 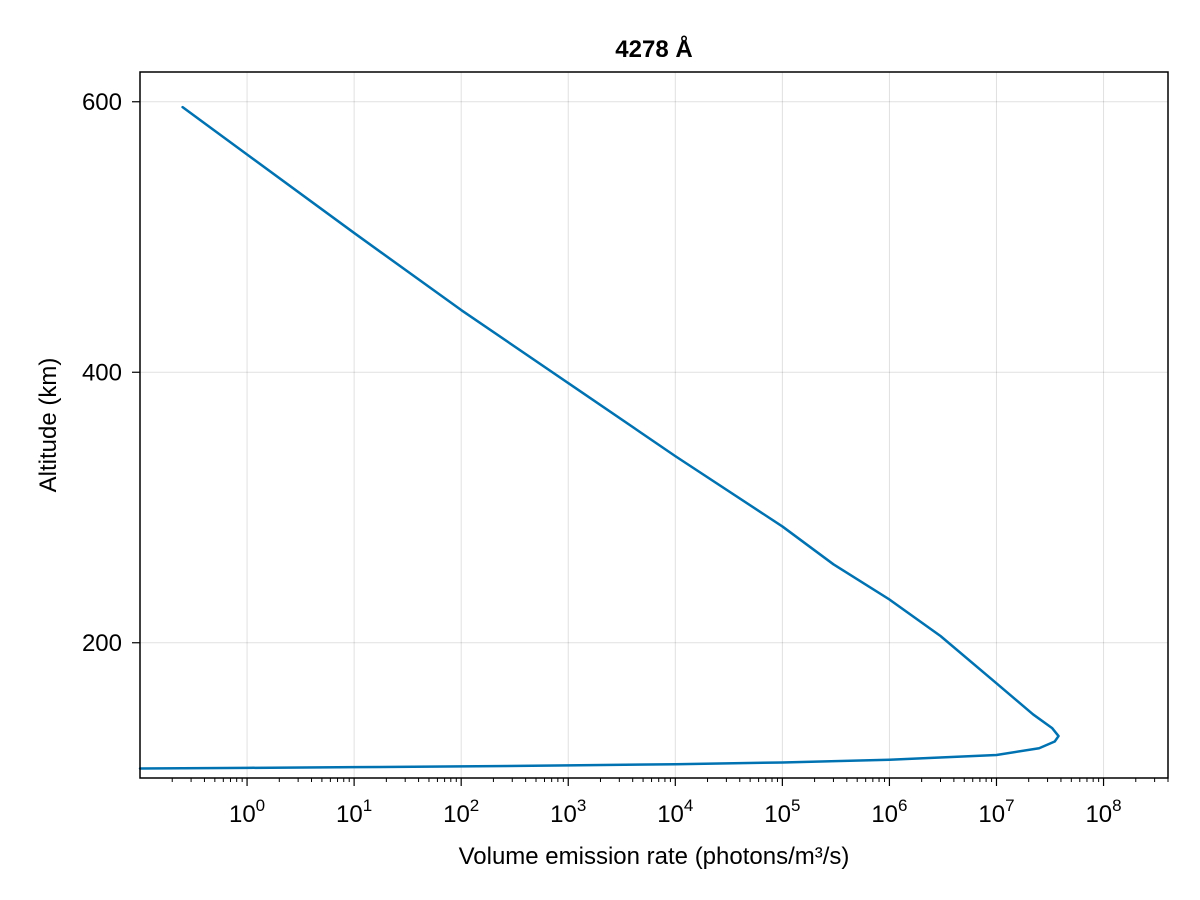 I want to click on x-tick-label: 10¹, so click(x=354, y=812).